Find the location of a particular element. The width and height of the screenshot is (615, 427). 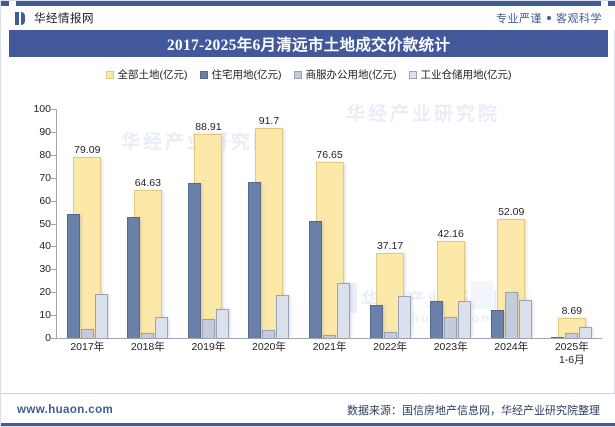

bar-group: 79.09 is located at coordinates (87, 223).